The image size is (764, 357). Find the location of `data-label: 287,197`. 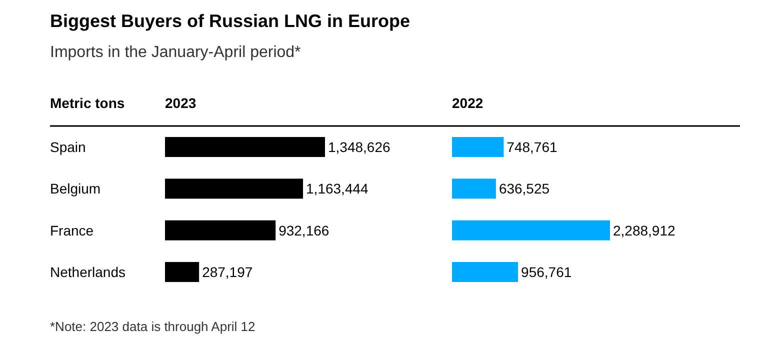

data-label: 287,197 is located at coordinates (227, 272).